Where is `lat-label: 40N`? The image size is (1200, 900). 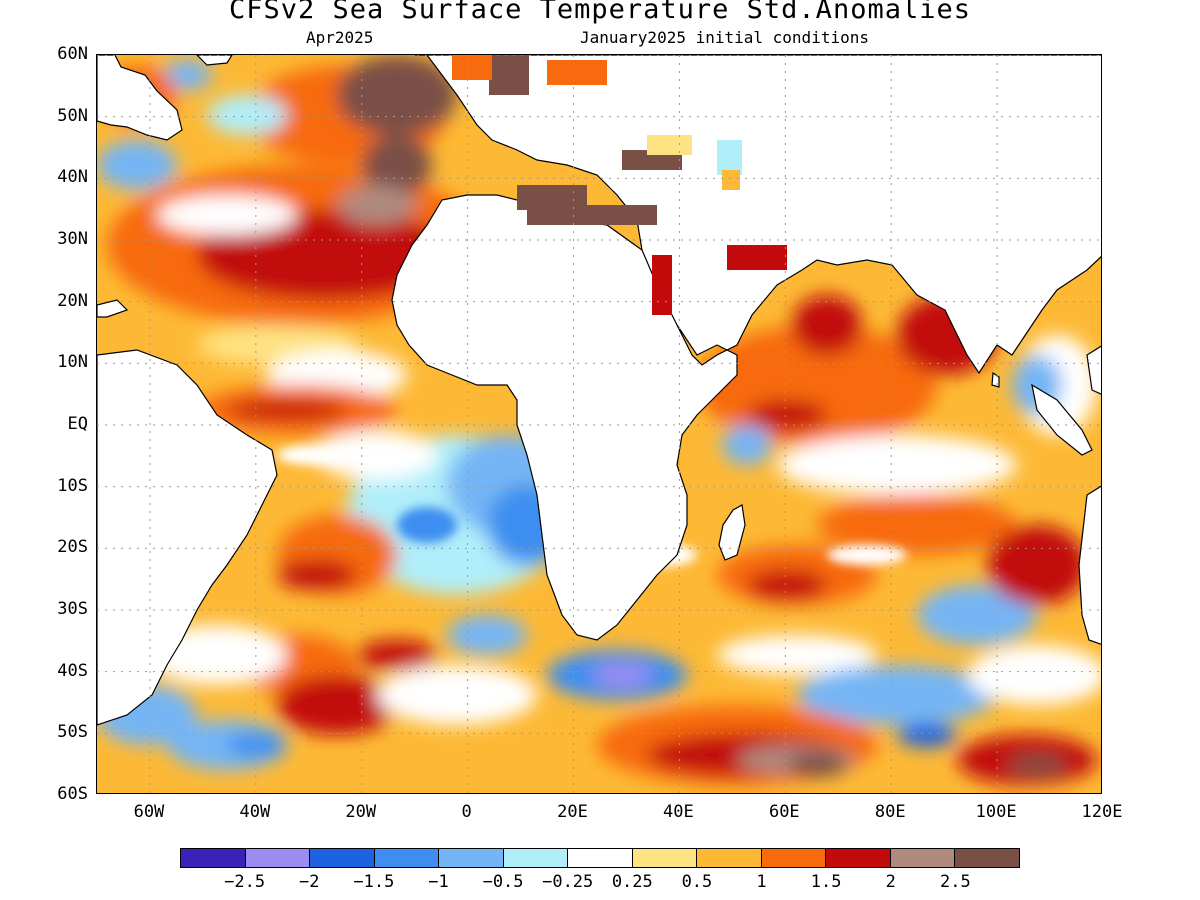
lat-label: 40N is located at coordinates (72, 177).